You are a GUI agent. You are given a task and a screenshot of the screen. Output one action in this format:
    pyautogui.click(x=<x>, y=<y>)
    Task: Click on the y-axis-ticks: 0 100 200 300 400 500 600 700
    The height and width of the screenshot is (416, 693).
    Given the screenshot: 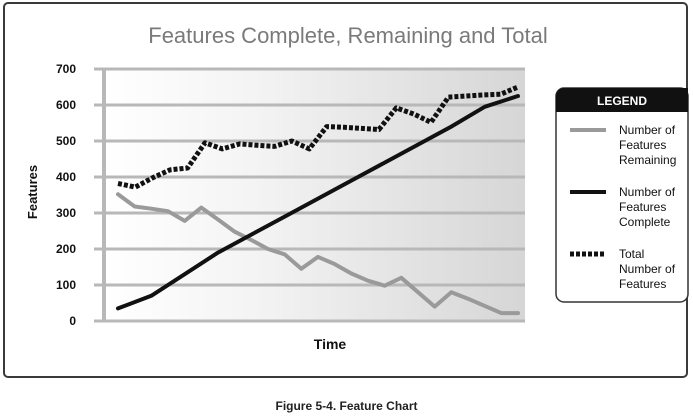 What is the action you would take?
    pyautogui.click(x=66, y=195)
    